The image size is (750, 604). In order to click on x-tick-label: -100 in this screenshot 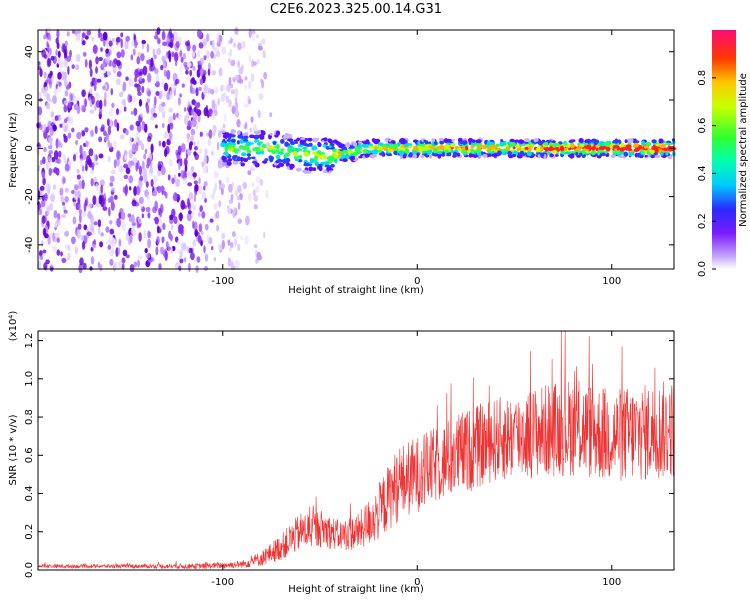, I will do `click(222, 582)`.